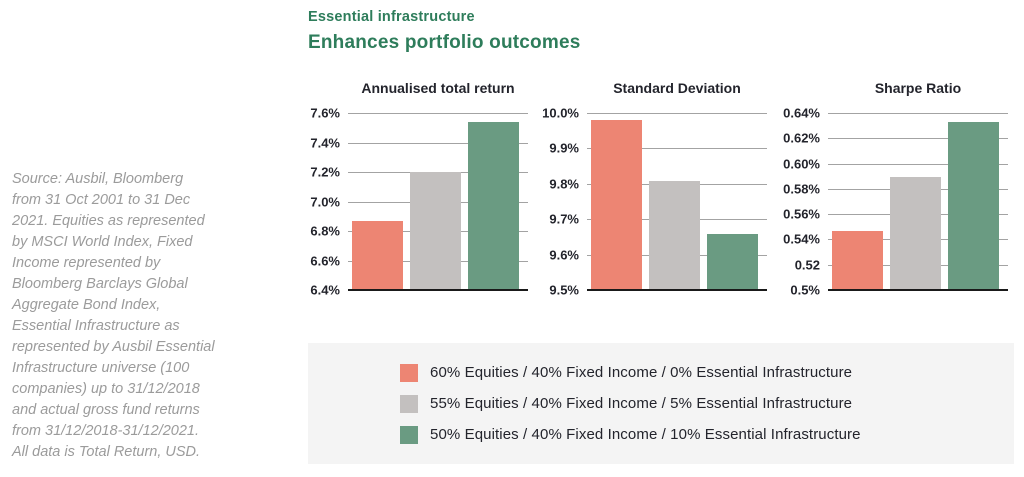 The image size is (1024, 477). Describe the element at coordinates (325, 290) in the screenshot. I see `y-tick-label: 6.4%` at that location.